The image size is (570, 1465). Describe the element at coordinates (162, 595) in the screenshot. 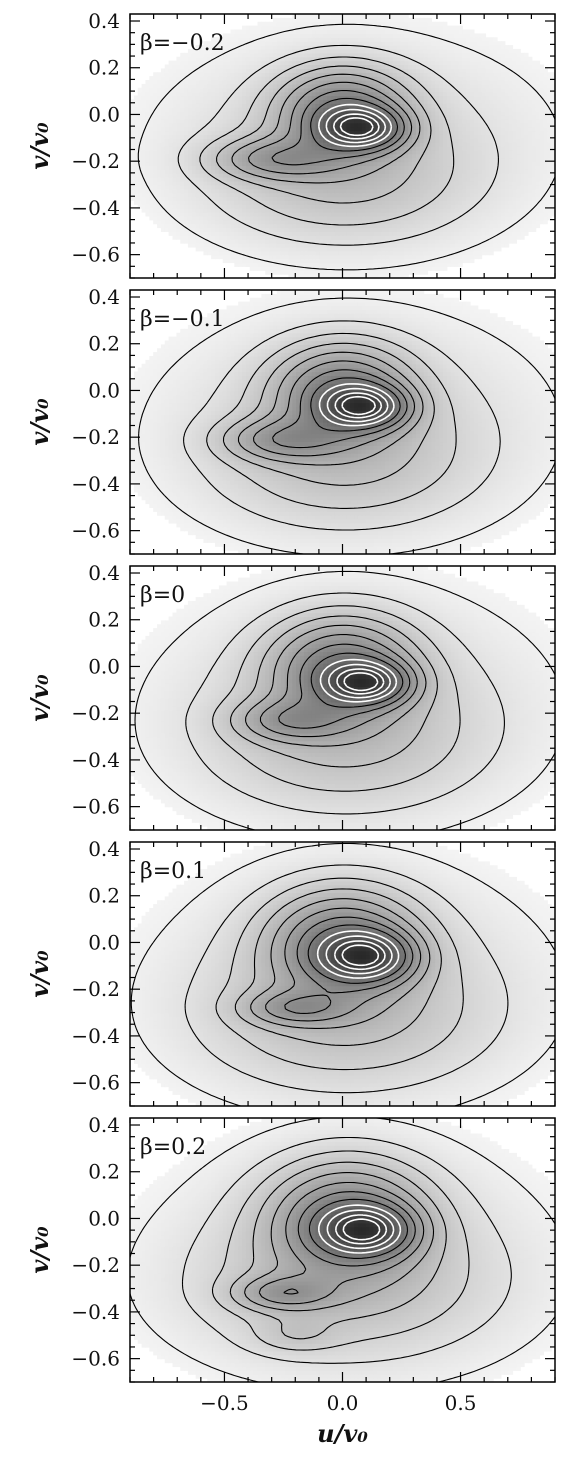

I see `panel-label: β=0` at that location.